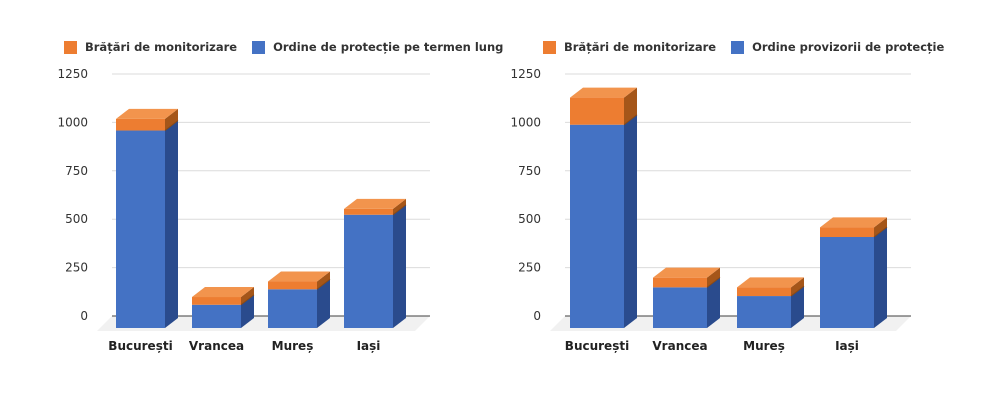 Image resolution: width=1000 pixels, height=404 pixels. Describe the element at coordinates (848, 47) in the screenshot. I see `legend-label-ordine: Ordine provizorii de protecție` at that location.